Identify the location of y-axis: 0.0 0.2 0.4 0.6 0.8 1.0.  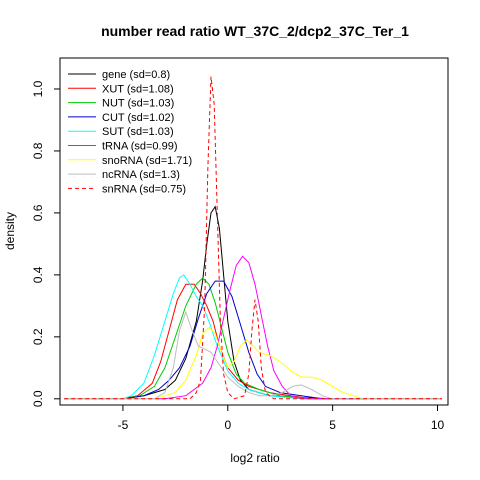
(46, 243).